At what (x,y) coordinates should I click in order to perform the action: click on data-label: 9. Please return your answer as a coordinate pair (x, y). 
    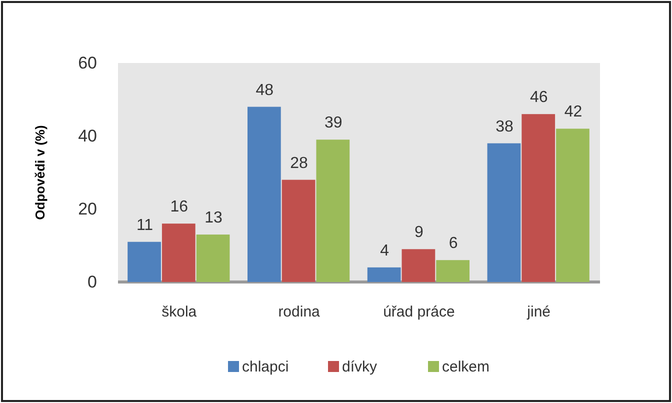
    Looking at the image, I should click on (419, 233).